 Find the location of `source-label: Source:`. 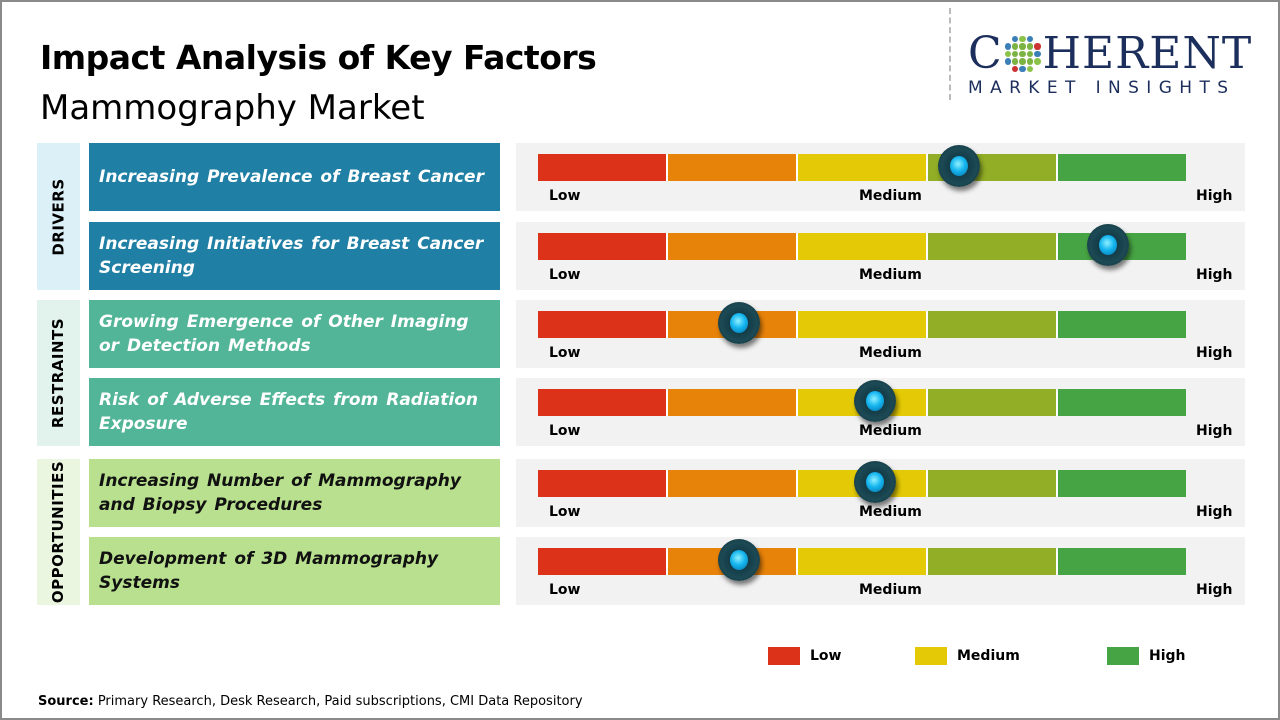

source-label: Source: is located at coordinates (66, 701).